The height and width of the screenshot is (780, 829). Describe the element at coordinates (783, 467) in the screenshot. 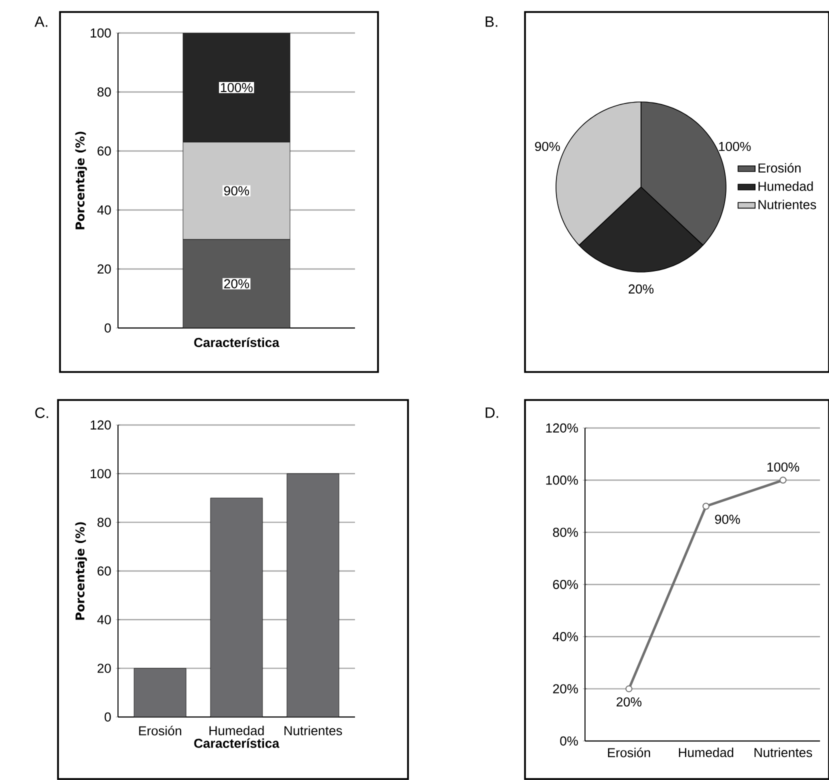

I see `data-label: 100%` at that location.